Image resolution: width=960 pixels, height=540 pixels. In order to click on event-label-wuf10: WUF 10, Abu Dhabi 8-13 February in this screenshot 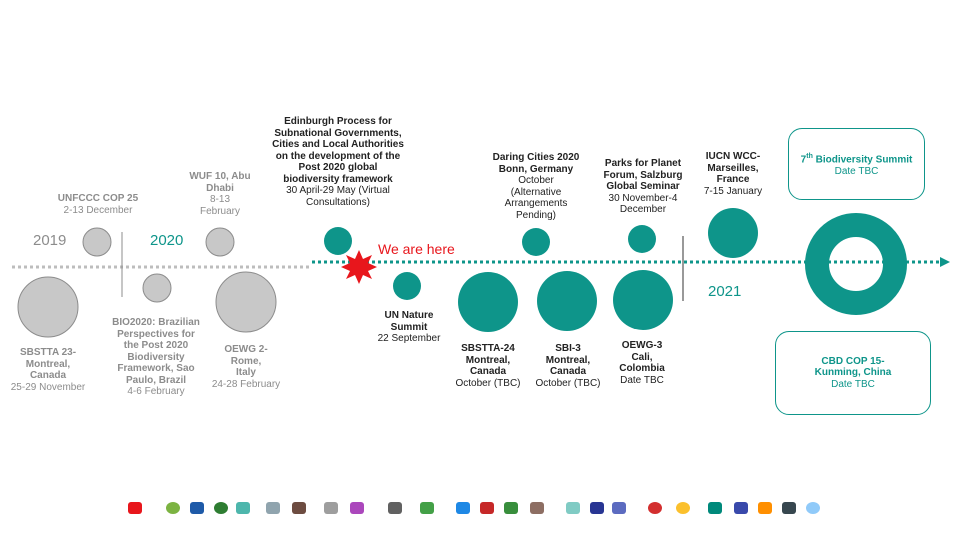, I will do `click(220, 194)`.